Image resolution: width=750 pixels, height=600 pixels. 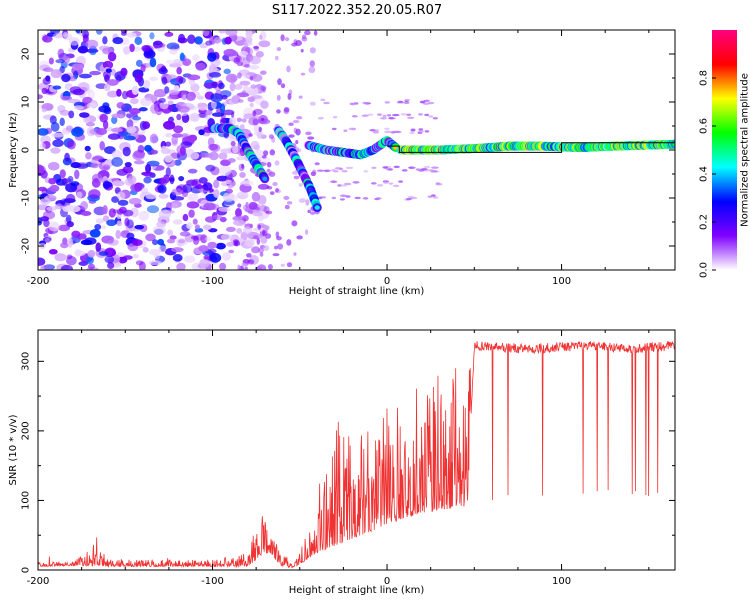 What do you see at coordinates (357, 291) in the screenshot?
I see `x-axis-label: Height of straight line (km)` at bounding box center [357, 291].